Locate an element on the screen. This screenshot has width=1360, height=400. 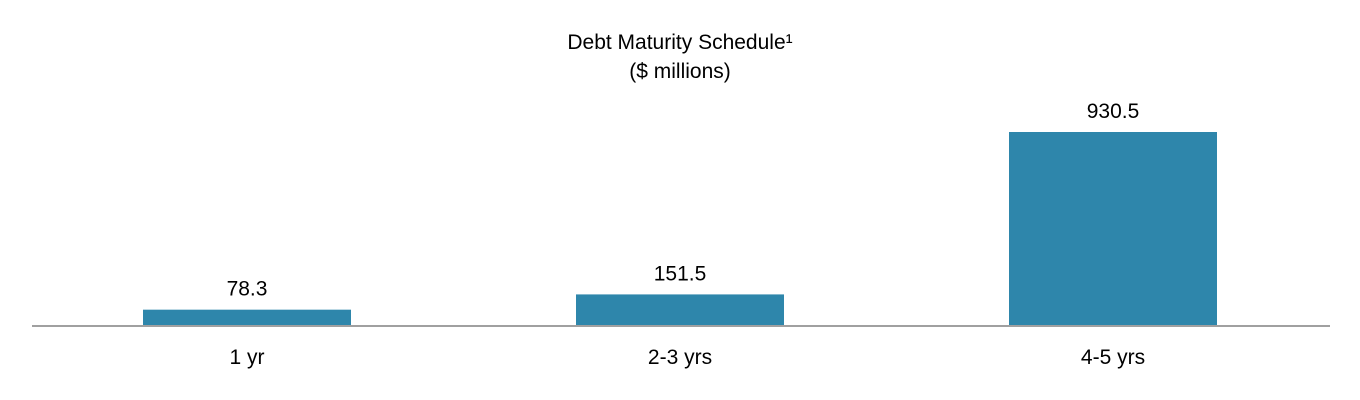
chart-title: Debt Maturity Schedule¹ is located at coordinates (679, 42).